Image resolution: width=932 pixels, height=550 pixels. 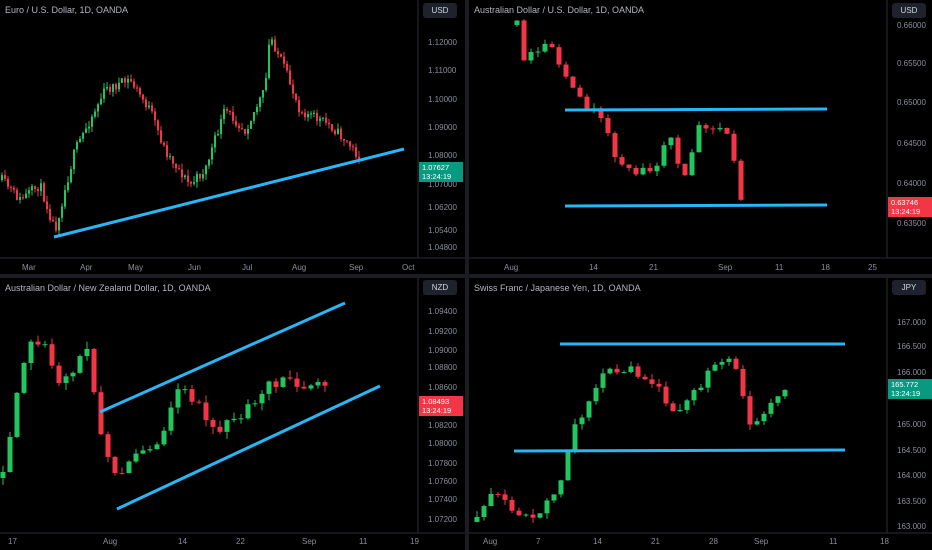 I want to click on currency-button: NZD, so click(x=440, y=287).